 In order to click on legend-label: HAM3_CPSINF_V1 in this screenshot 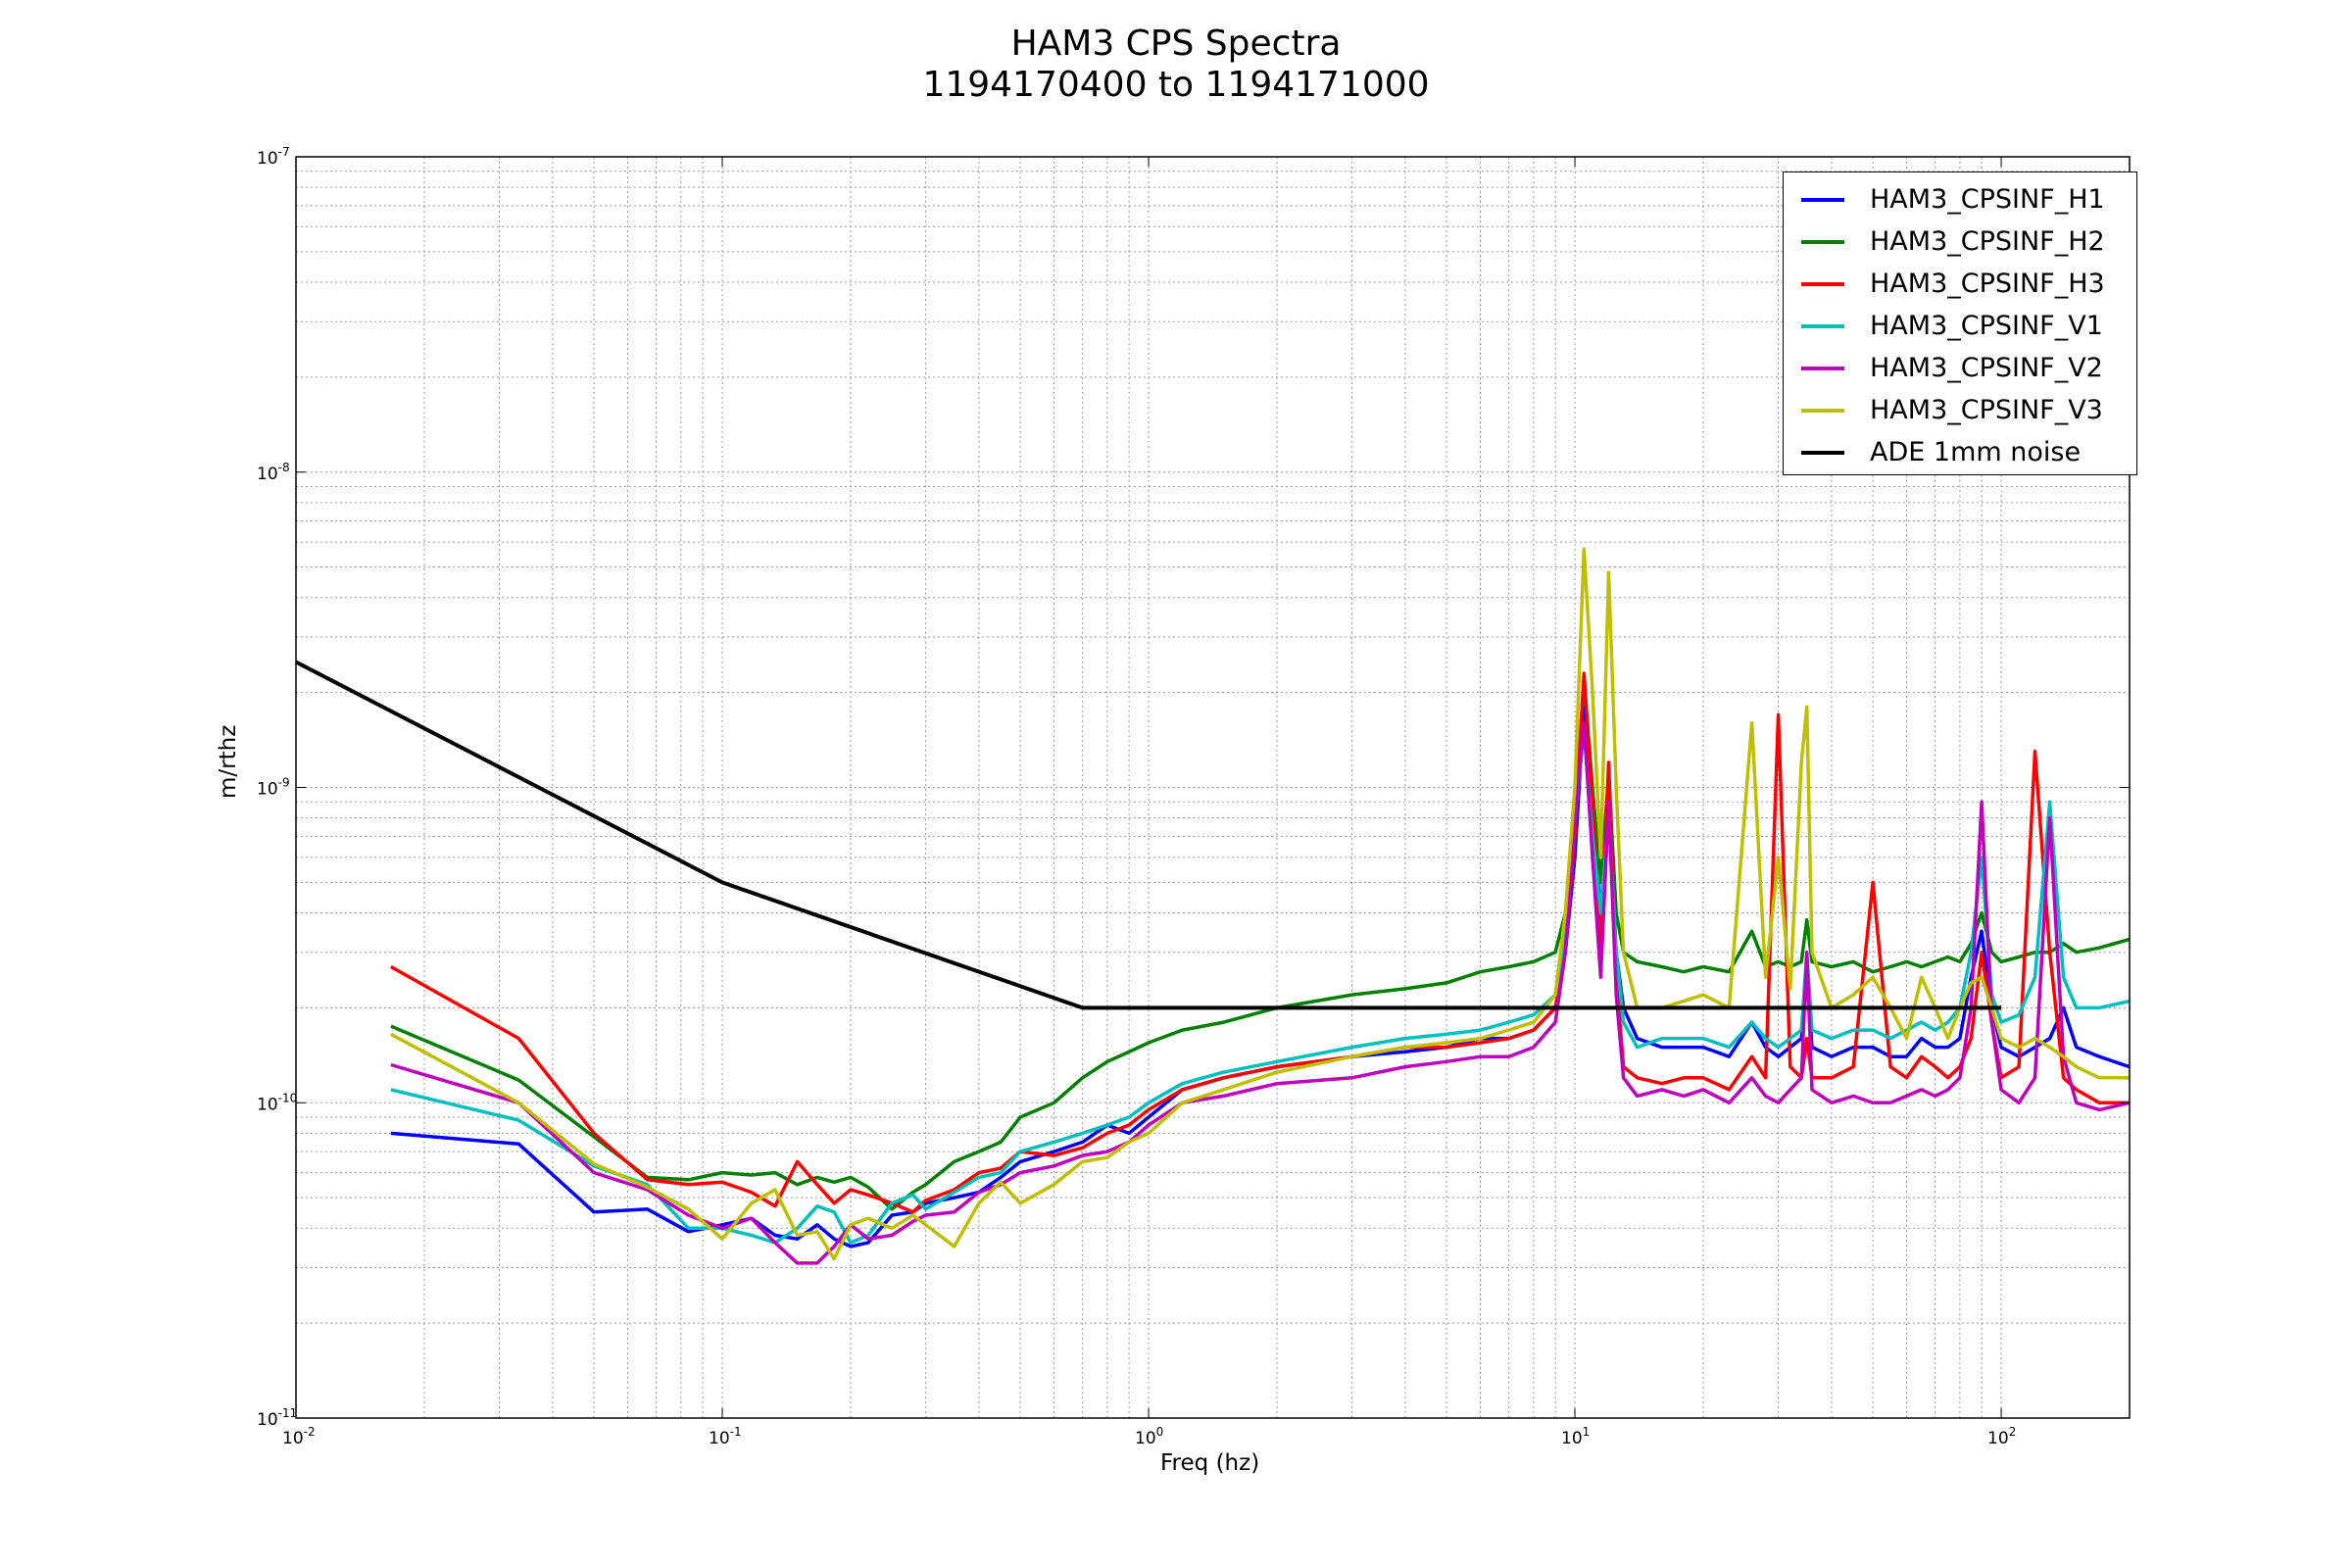, I will do `click(1986, 326)`.